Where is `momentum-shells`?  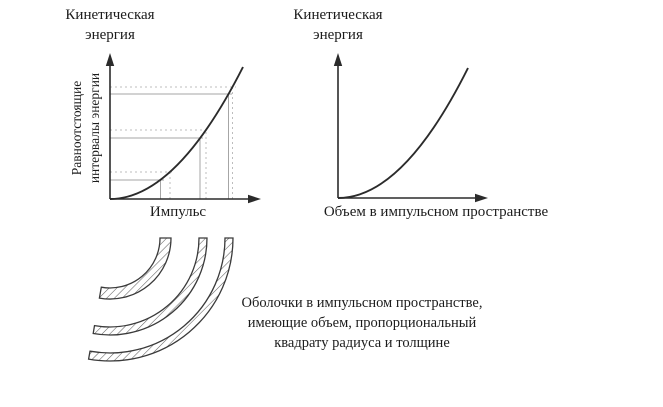 momentum-shells is located at coordinates (160, 299).